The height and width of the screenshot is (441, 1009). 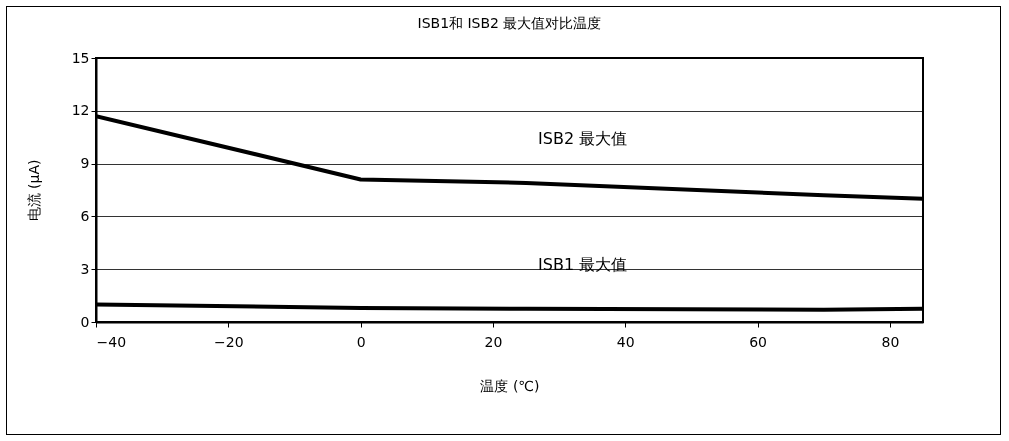 I want to click on y-tick-label: 0, so click(x=85, y=321).